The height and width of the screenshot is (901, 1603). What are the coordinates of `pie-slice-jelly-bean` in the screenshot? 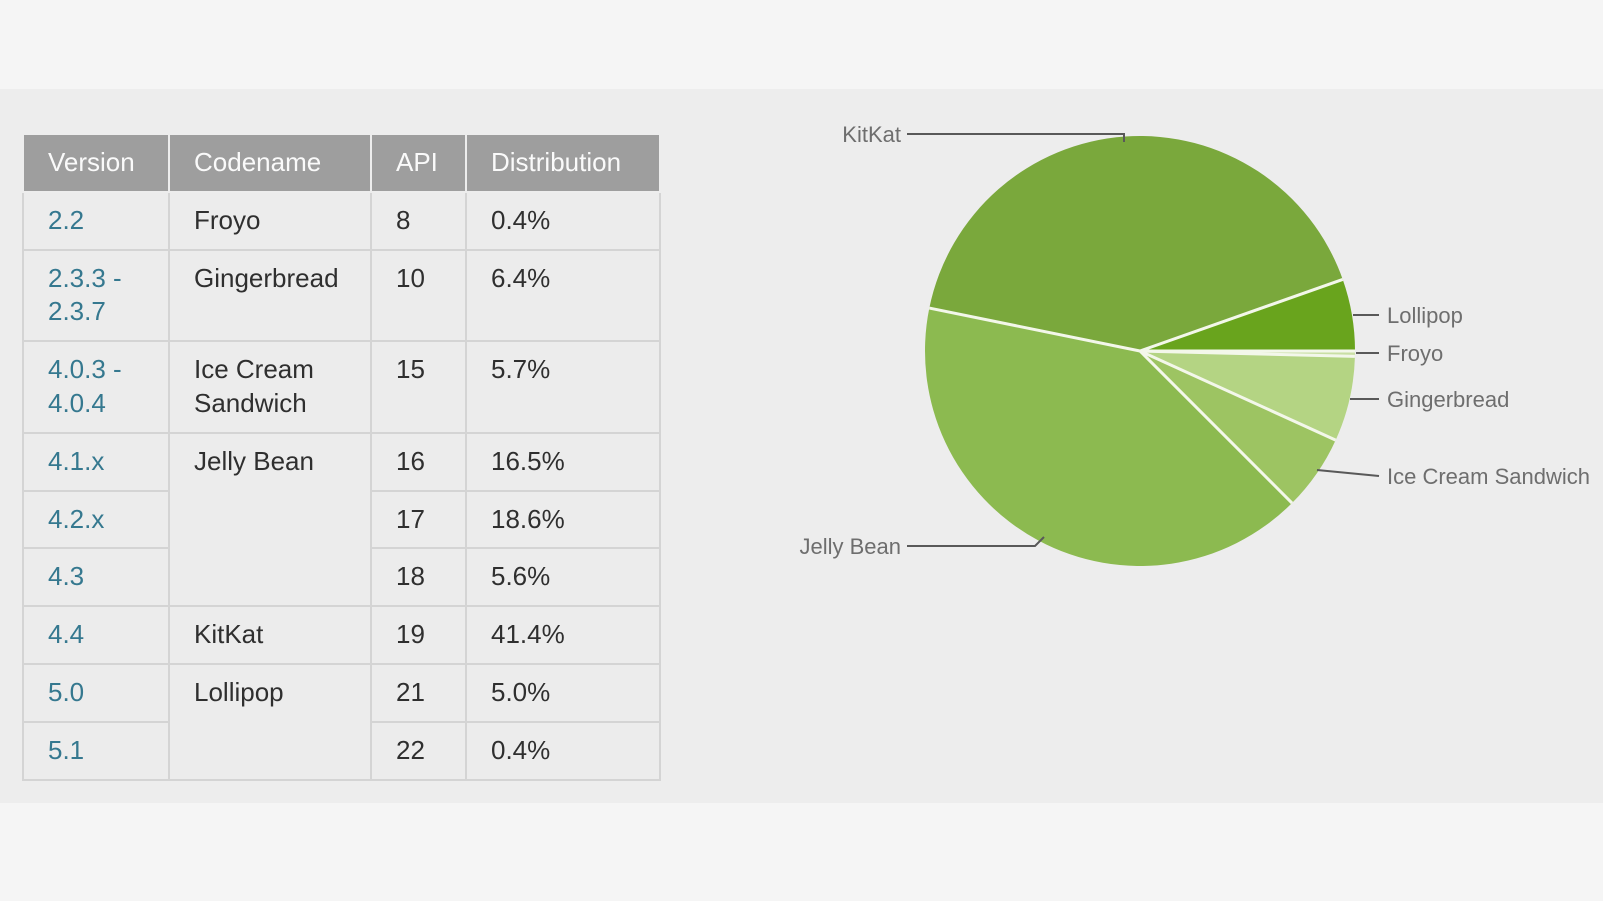 It's located at (1108, 437).